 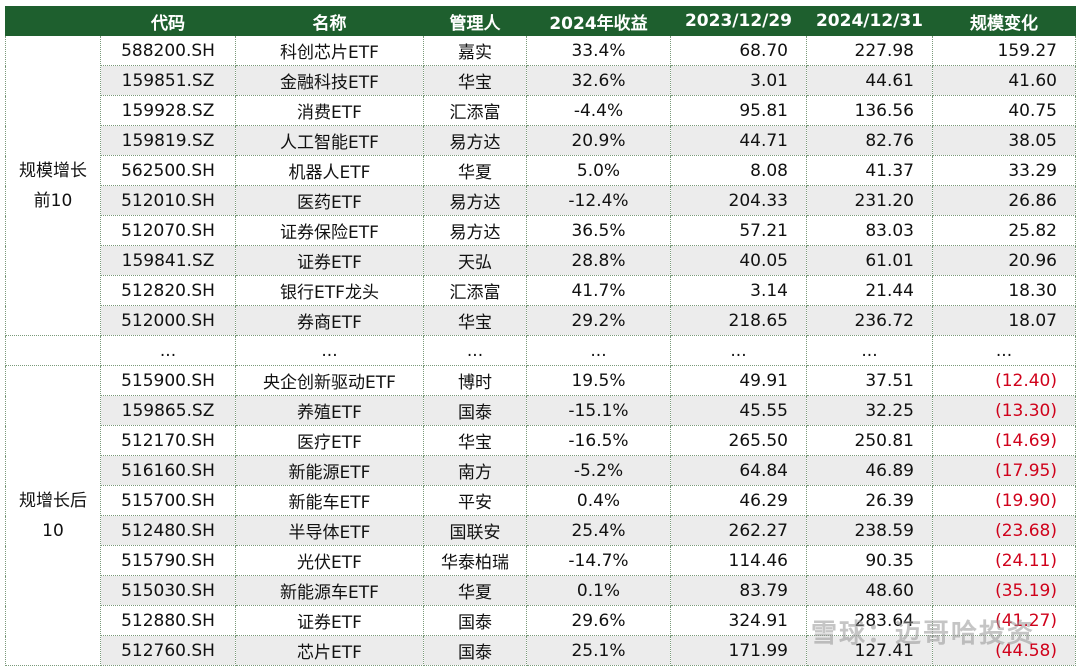 What do you see at coordinates (329, 200) in the screenshot?
I see `cell-name: 医药ETF` at bounding box center [329, 200].